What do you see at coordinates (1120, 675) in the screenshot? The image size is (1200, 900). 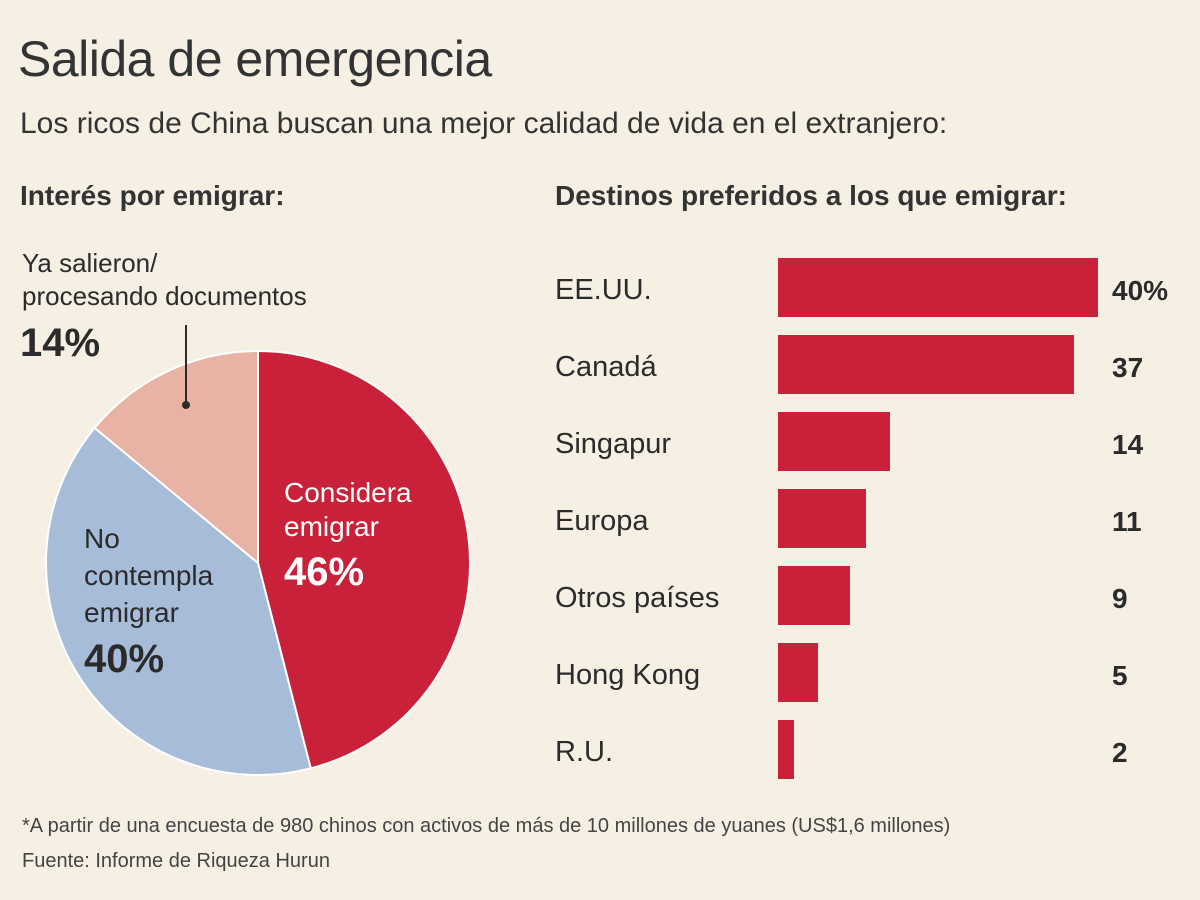 I see `bar-value-label: 5` at bounding box center [1120, 675].